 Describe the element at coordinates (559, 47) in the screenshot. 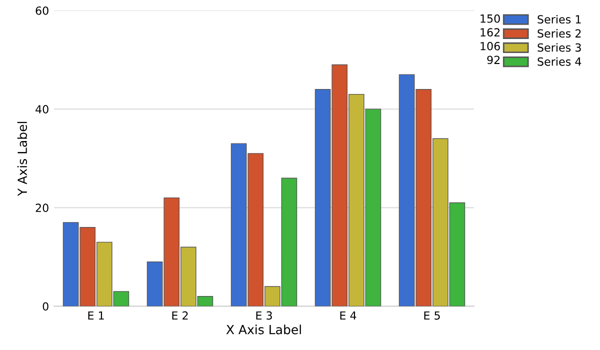

I see `legend-label: Series 3` at that location.